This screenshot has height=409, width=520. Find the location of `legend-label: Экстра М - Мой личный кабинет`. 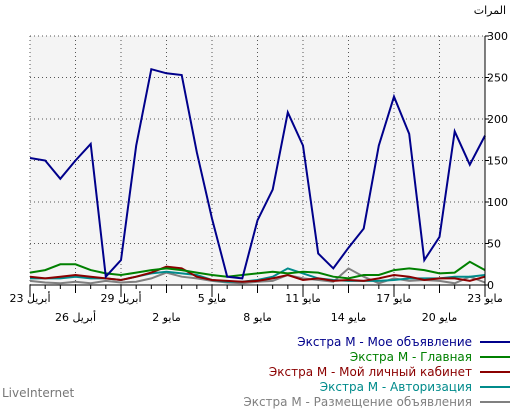

legend-label: Экстра М - Мой личный кабинет is located at coordinates (370, 371).